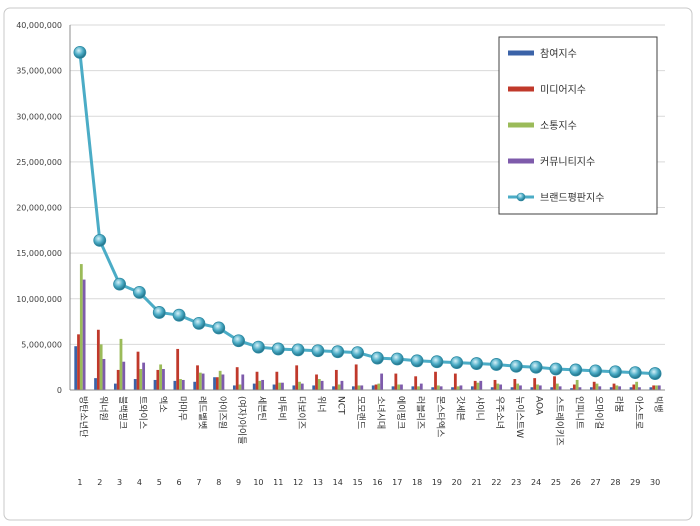 The width and height of the screenshot is (700, 526). Describe the element at coordinates (242, 420) in the screenshot. I see `x-category-label: (여자)아이들` at that location.